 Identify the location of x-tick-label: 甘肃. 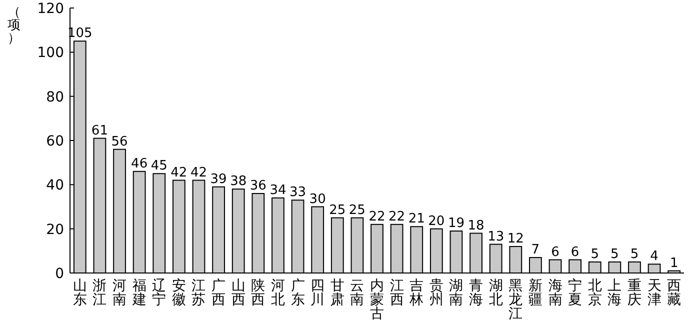
(337, 293).